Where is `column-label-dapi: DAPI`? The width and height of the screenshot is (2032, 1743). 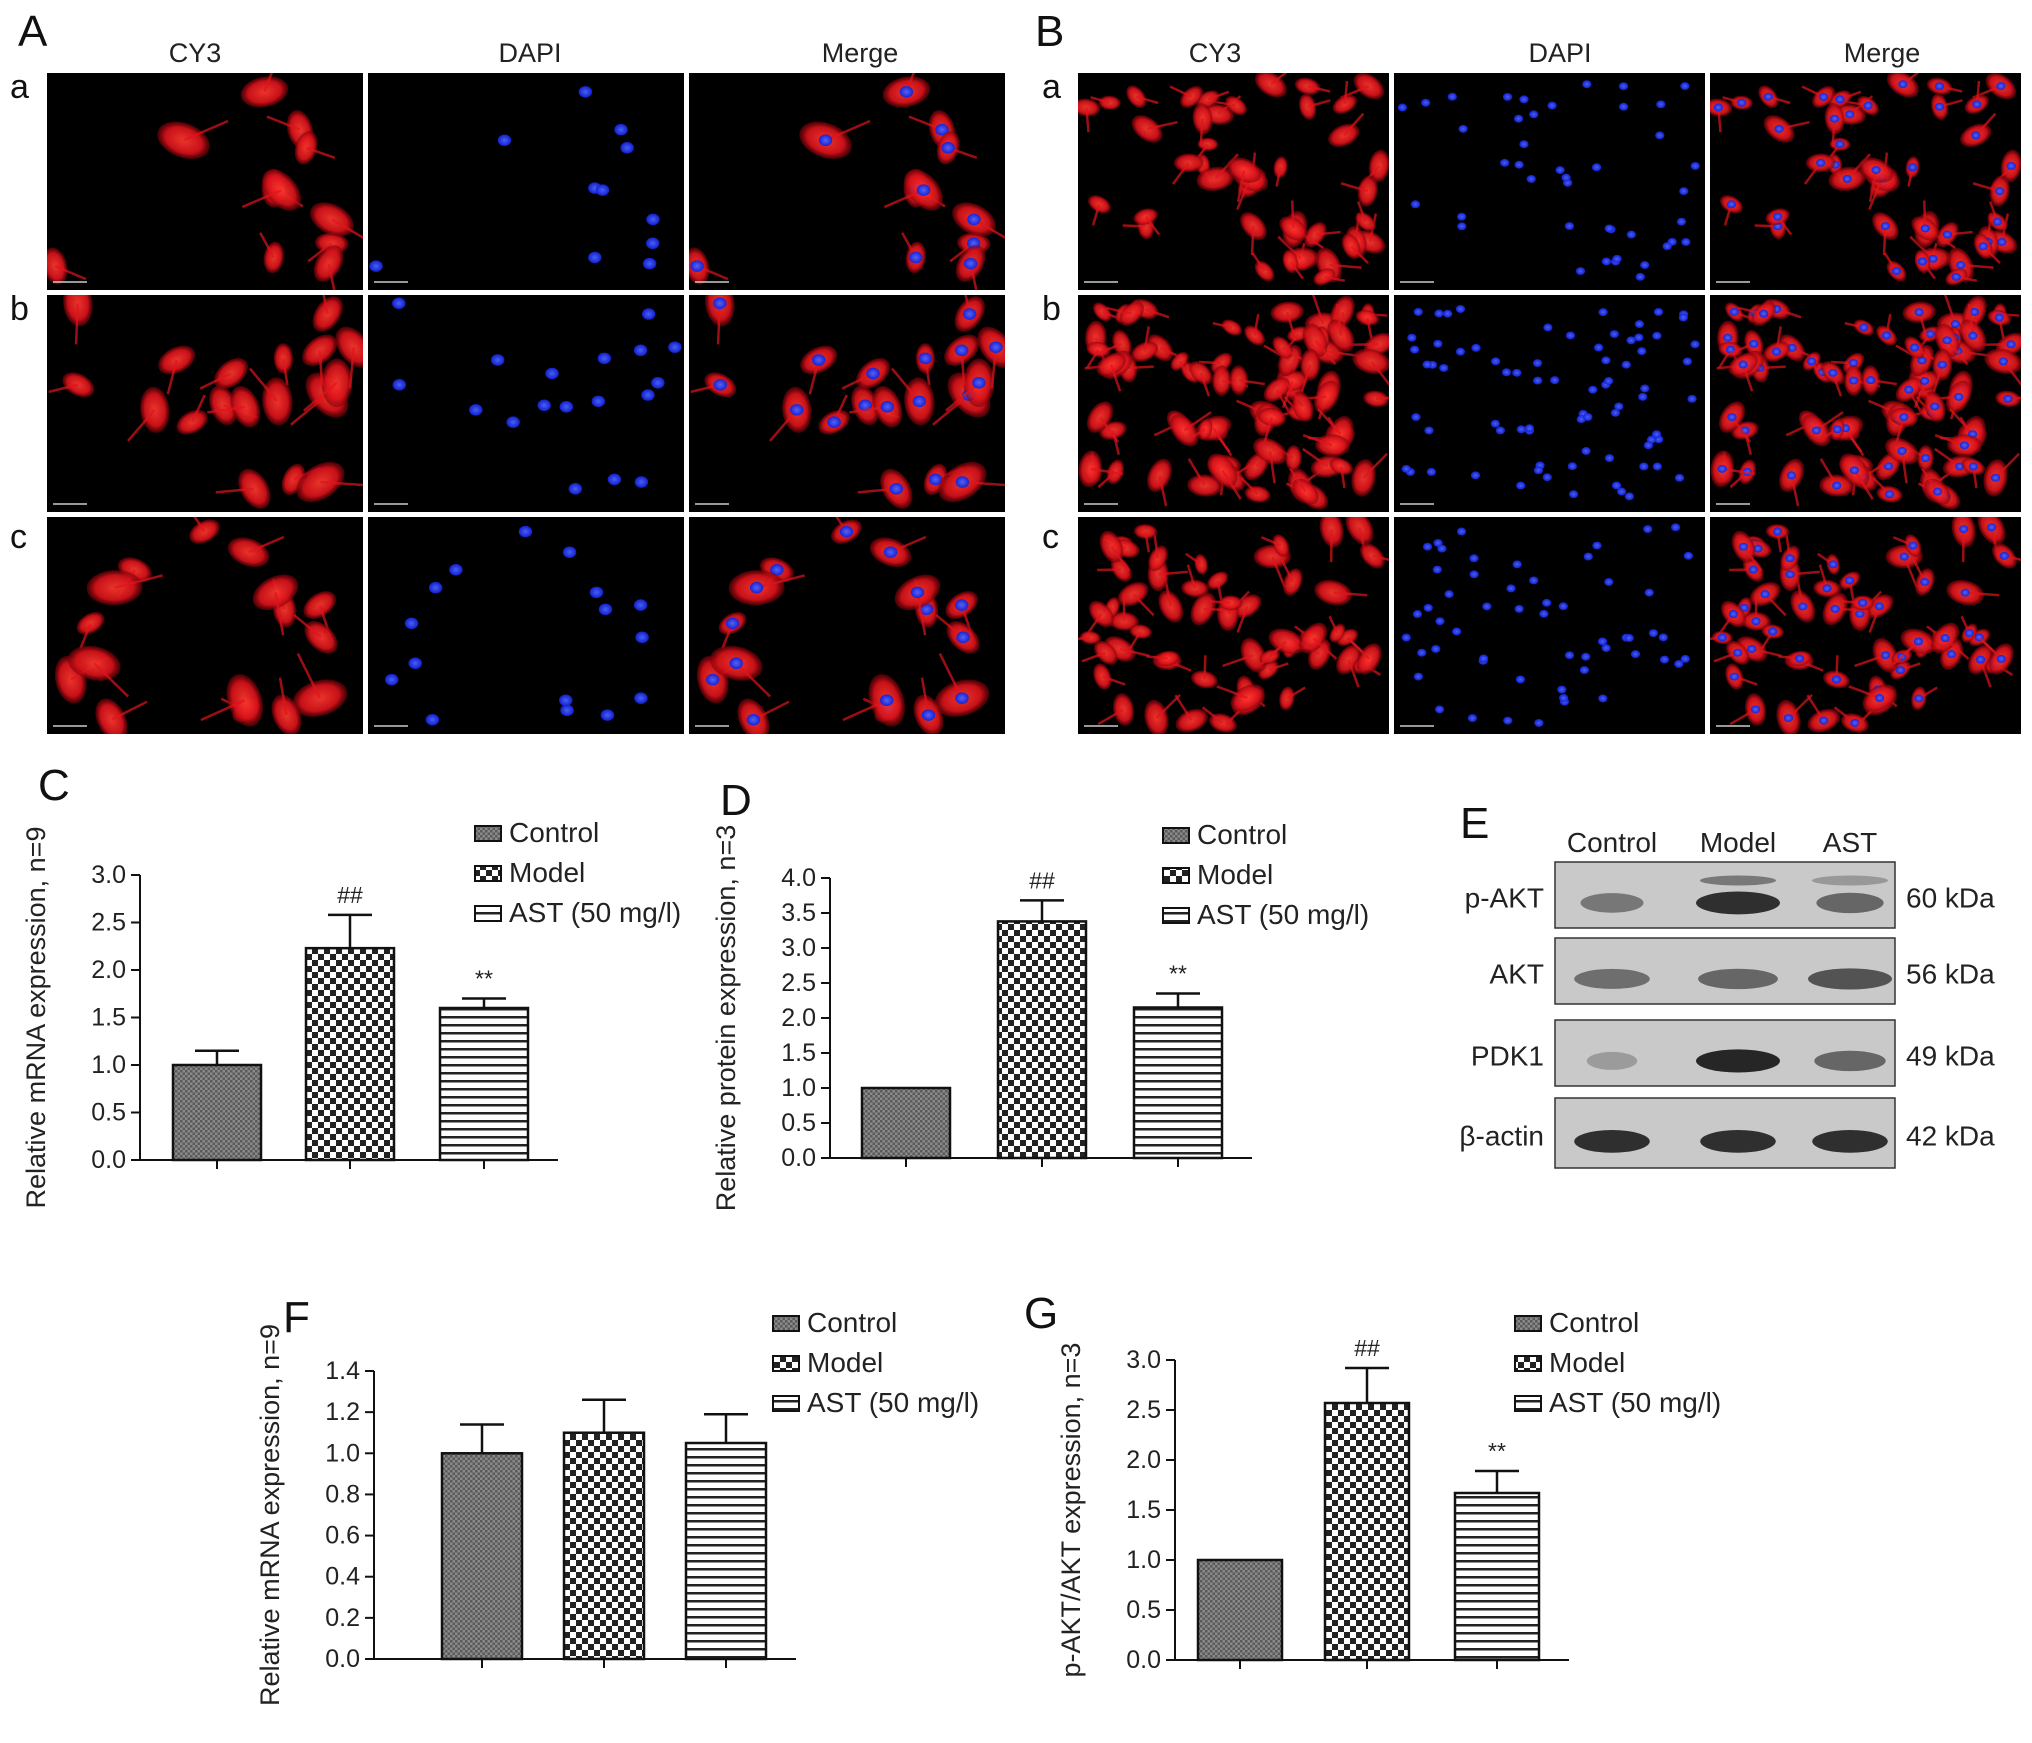
column-label-dapi: DAPI is located at coordinates (1559, 53).